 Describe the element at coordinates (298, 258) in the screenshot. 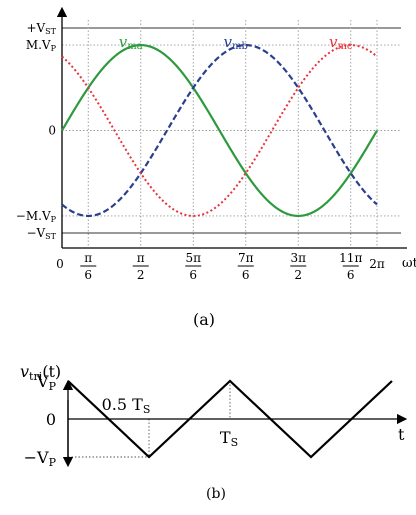

I see `x-tick-num: 3π` at that location.